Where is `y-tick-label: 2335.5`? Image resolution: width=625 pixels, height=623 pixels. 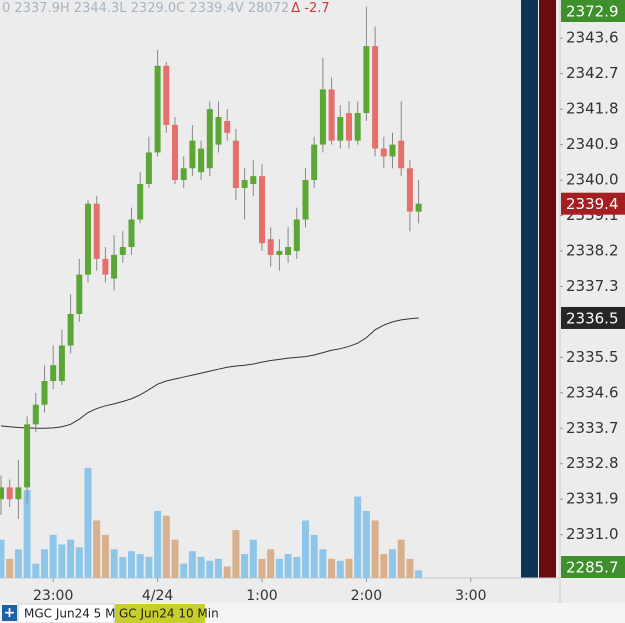 y-tick-label: 2335.5 is located at coordinates (592, 357).